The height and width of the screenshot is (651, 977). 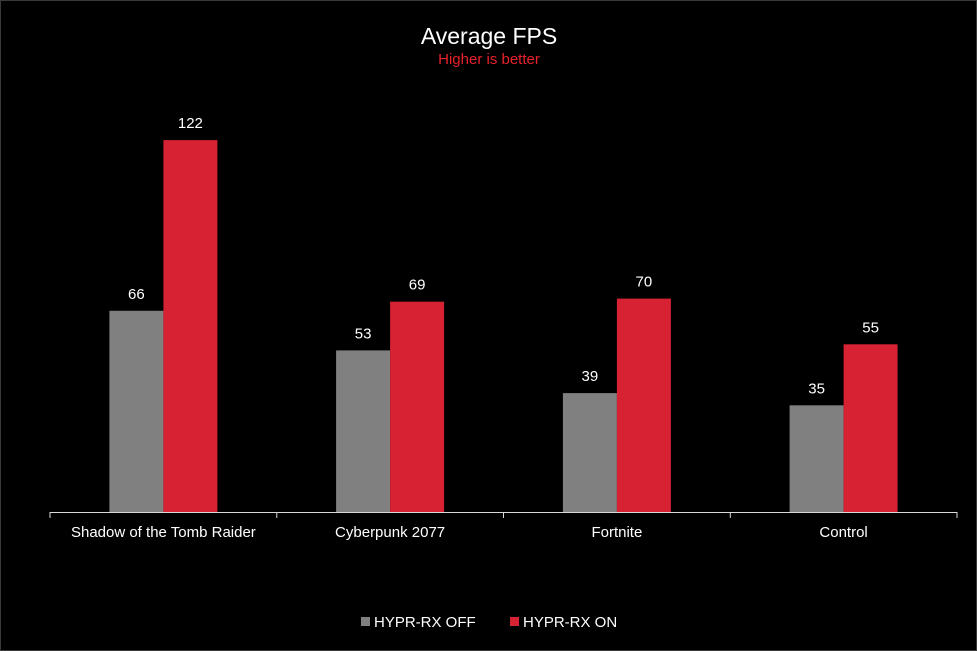 What do you see at coordinates (843, 532) in the screenshot?
I see `category-label: Control` at bounding box center [843, 532].